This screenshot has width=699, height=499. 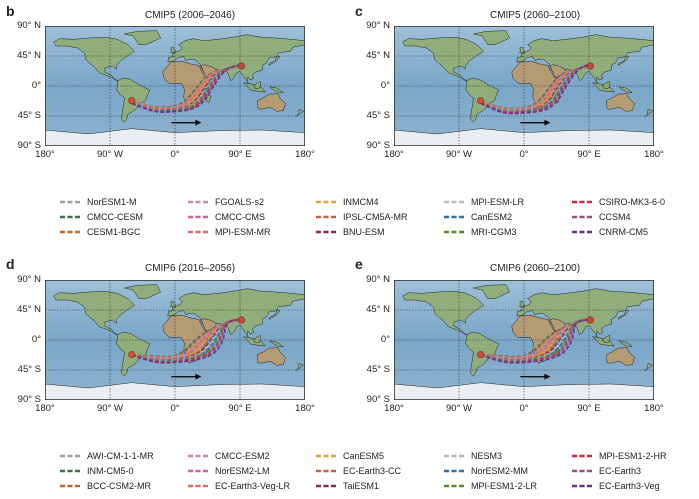 I want to click on legend-item: BCC-CSM2-MR, so click(x=105, y=486).